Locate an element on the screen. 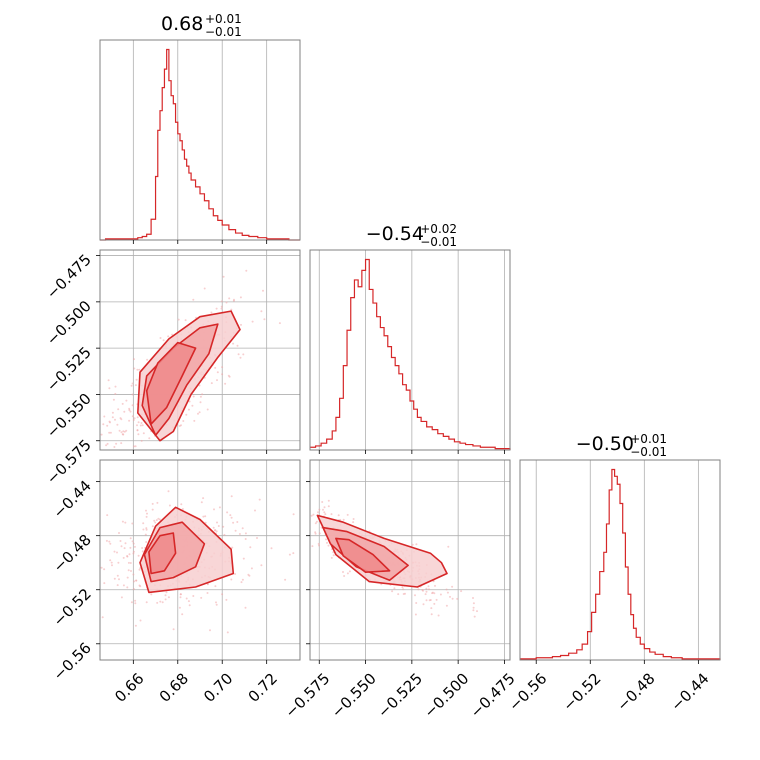 This screenshot has height=760, width=760. p2-hist-marks is located at coordinates (410, 354).